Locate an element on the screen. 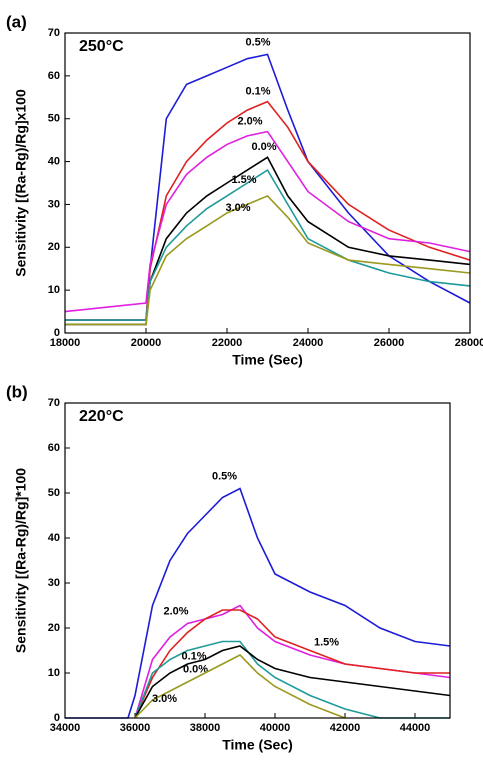 This screenshot has width=483, height=774. y-axis-title: Sensitivity [(Ra-Rg)/Rg]*100 is located at coordinates (21, 560).